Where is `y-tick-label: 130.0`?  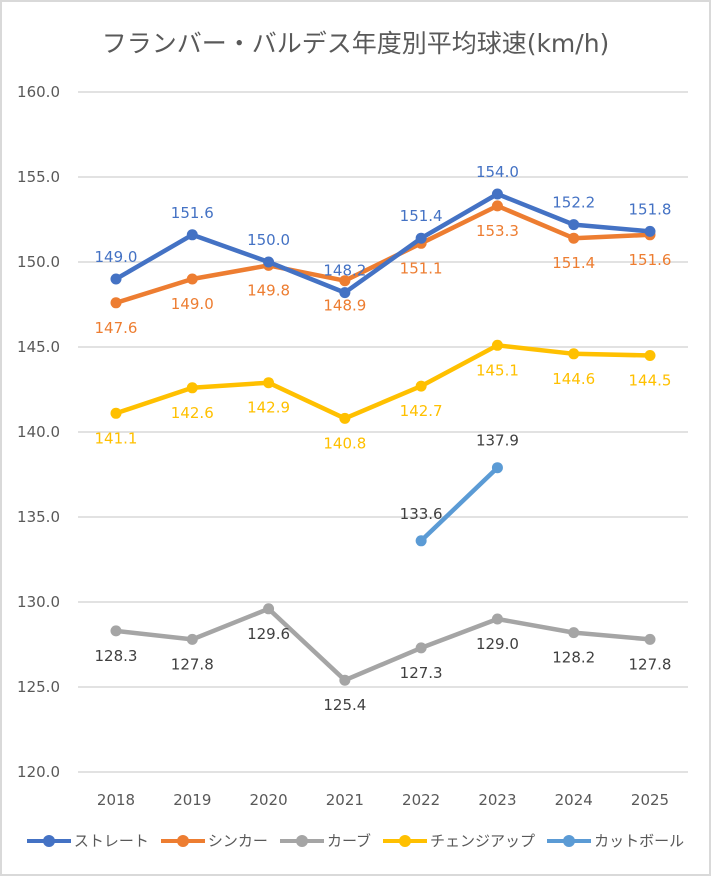
y-tick-label: 130.0 is located at coordinates (38, 602).